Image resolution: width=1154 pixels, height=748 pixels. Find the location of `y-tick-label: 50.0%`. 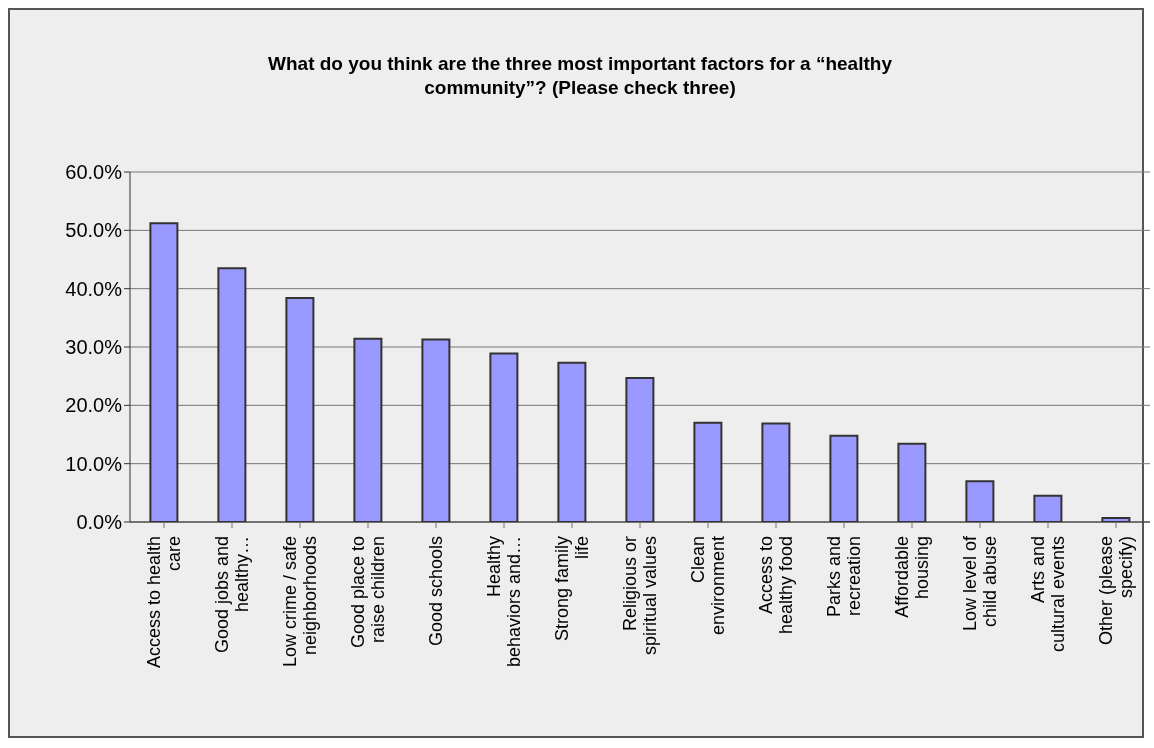

y-tick-label: 50.0% is located at coordinates (94, 230).